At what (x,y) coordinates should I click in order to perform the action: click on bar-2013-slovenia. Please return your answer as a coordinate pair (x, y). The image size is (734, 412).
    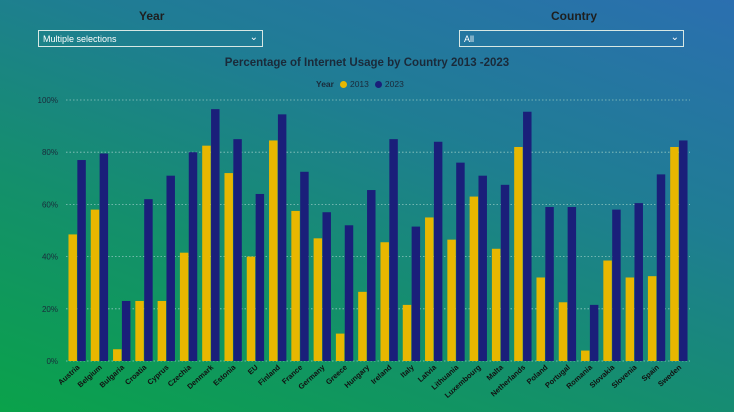
    Looking at the image, I should click on (630, 319).